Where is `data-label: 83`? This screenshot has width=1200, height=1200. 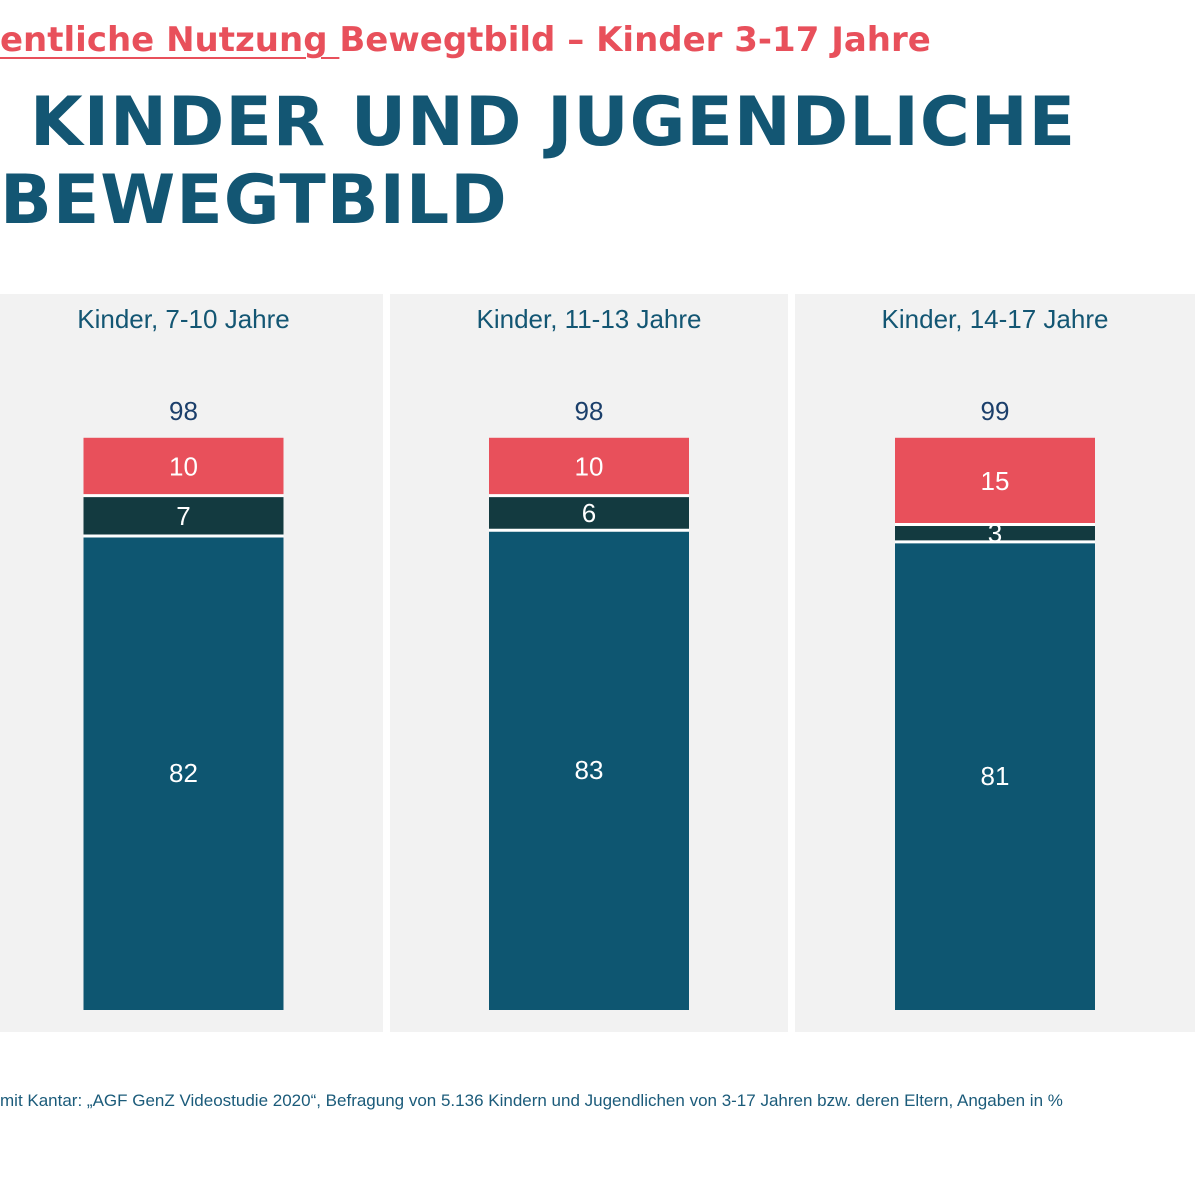
data-label: 83 is located at coordinates (589, 770).